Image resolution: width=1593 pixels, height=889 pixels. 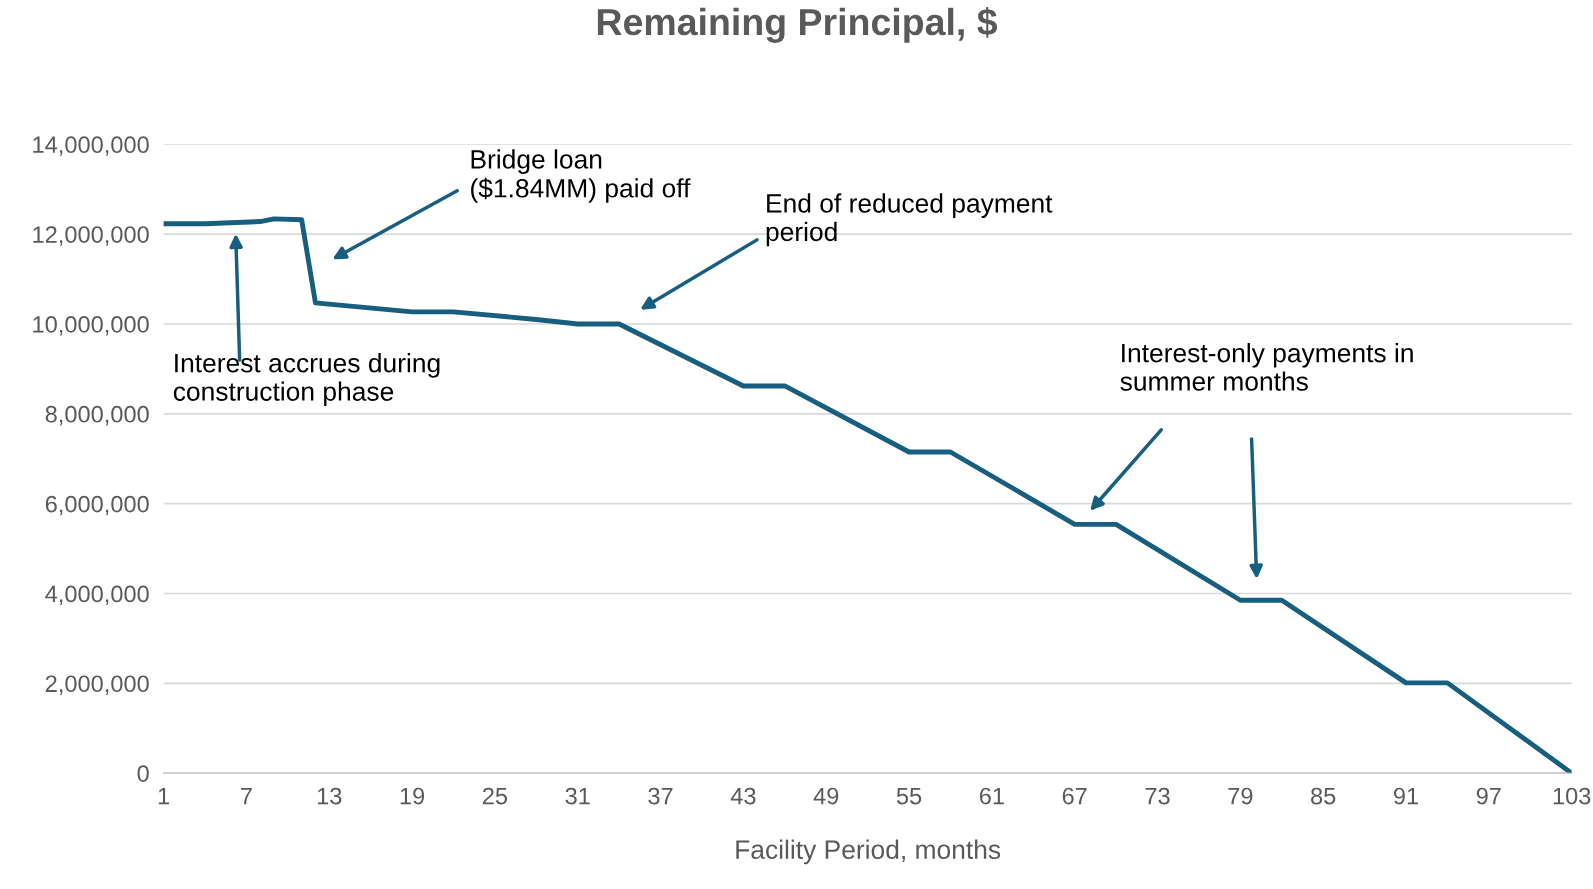 What do you see at coordinates (143, 773) in the screenshot?
I see `y-tick-label: 0` at bounding box center [143, 773].